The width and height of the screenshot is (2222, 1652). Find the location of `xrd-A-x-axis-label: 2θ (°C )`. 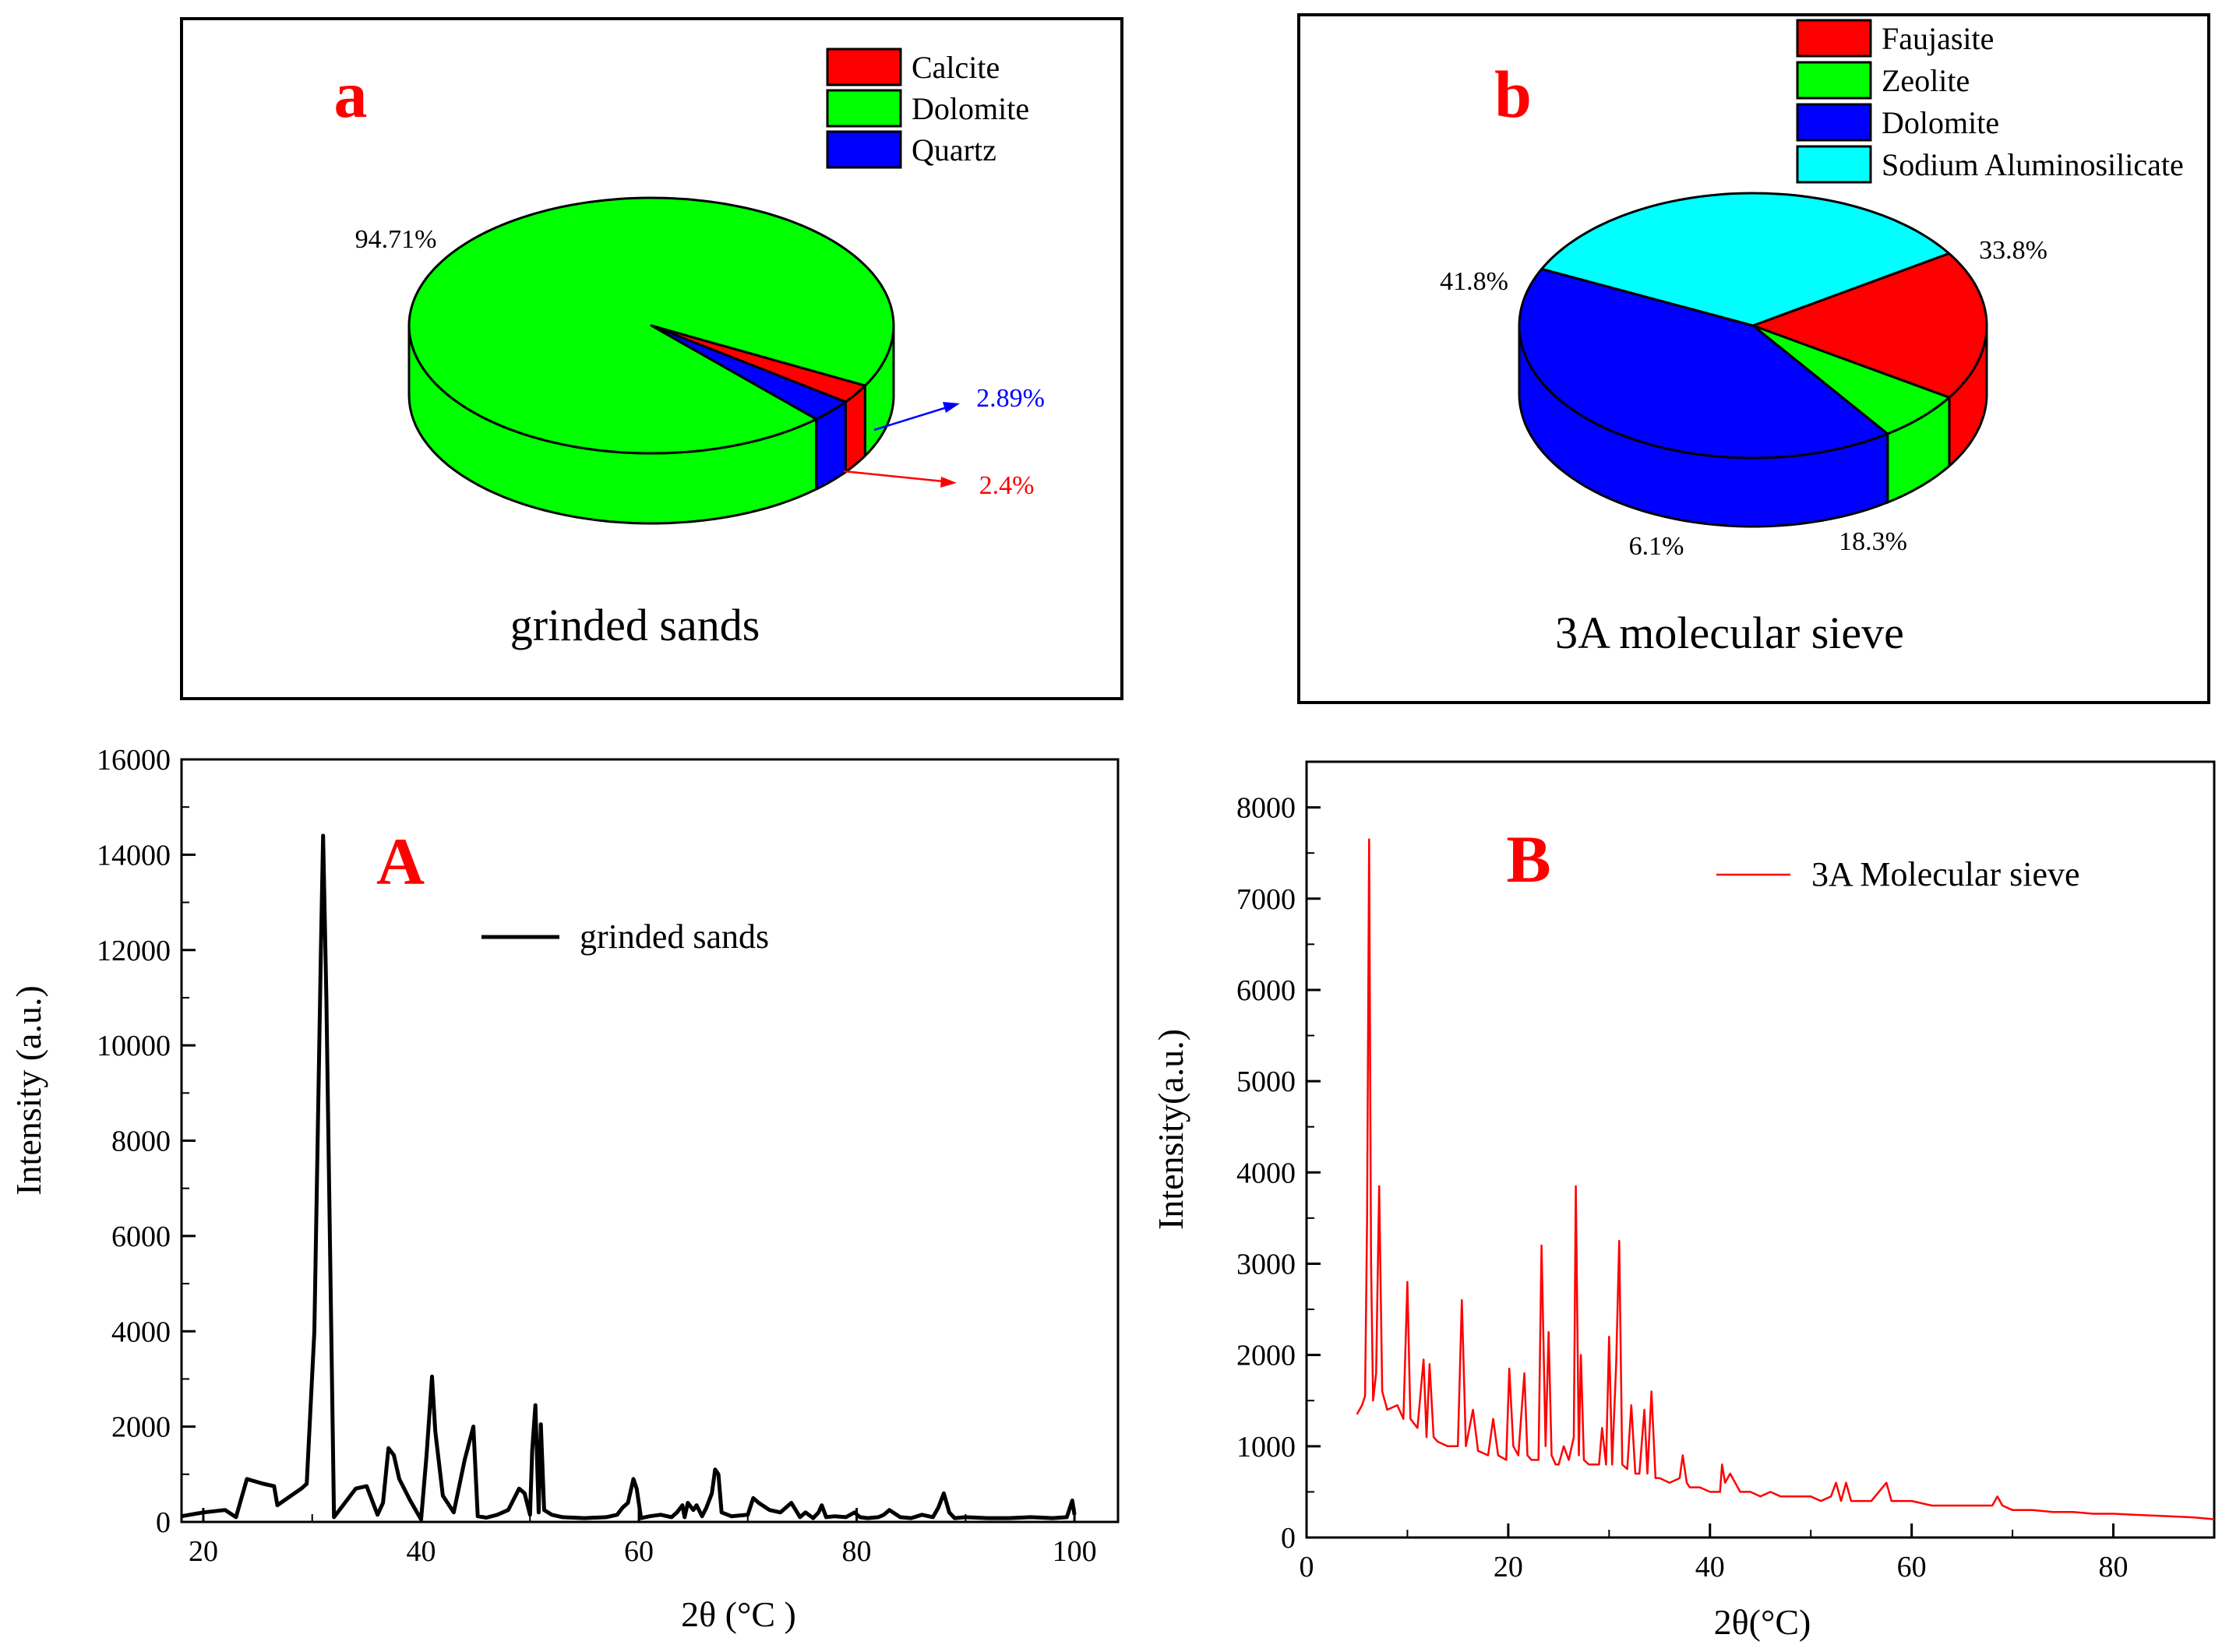

xrd-A-x-axis-label: 2θ (°C ) is located at coordinates (738, 1614).